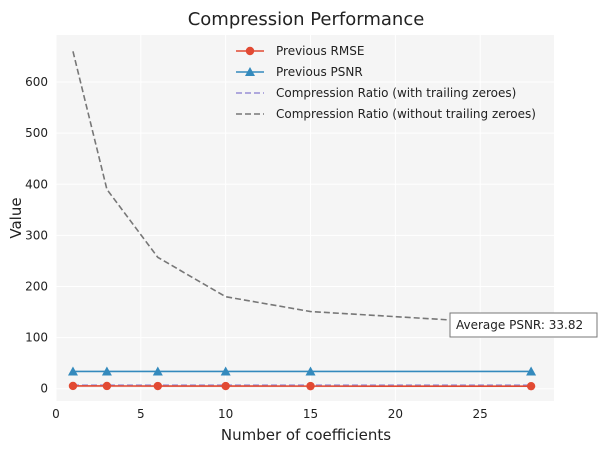 Image resolution: width=602 pixels, height=452 pixels. Describe the element at coordinates (395, 414) in the screenshot. I see `x-tick-label: 20` at that location.